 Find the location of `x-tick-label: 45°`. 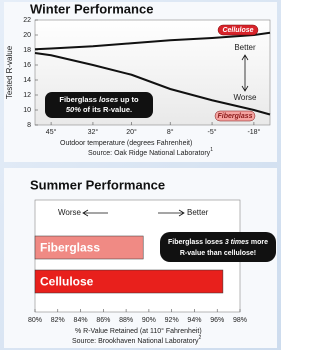

x-tick-label: 45° is located at coordinates (51, 132).